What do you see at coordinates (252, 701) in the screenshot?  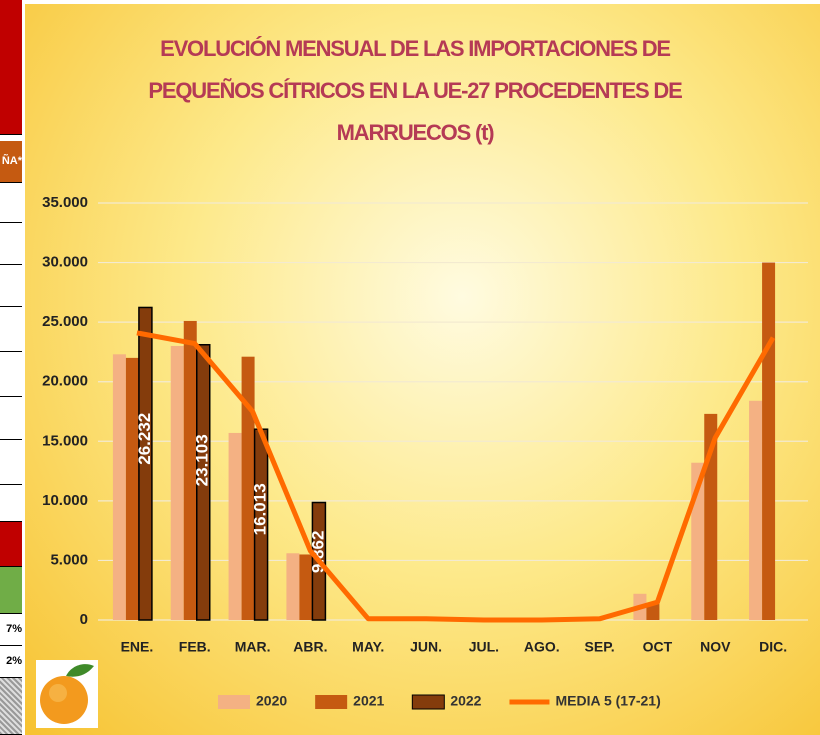 I see `legend-item: 2020` at bounding box center [252, 701].